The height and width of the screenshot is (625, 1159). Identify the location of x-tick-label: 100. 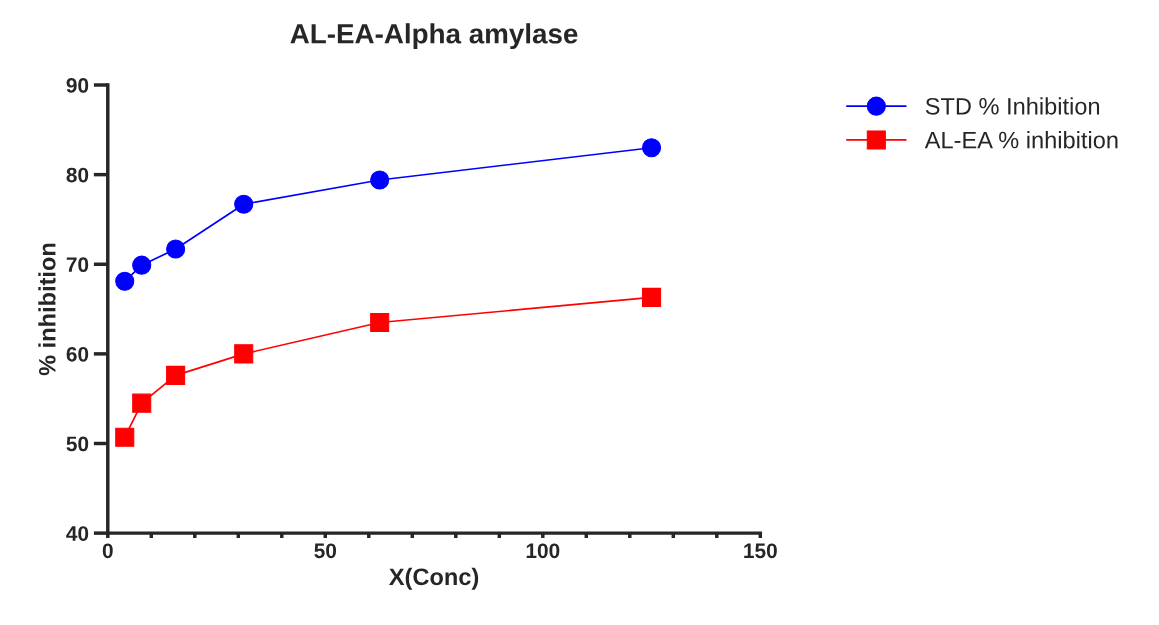
(543, 551).